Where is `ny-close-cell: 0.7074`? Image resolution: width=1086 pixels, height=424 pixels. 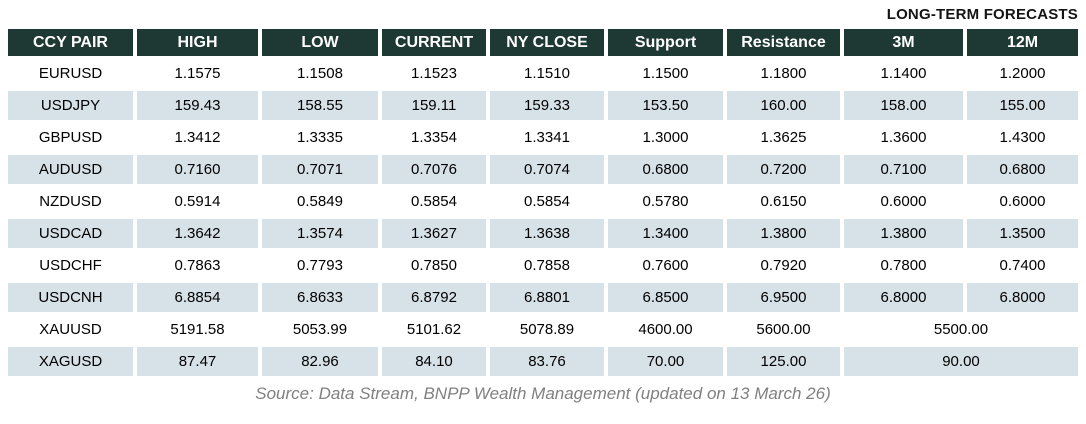
ny-close-cell: 0.7074 is located at coordinates (547, 169).